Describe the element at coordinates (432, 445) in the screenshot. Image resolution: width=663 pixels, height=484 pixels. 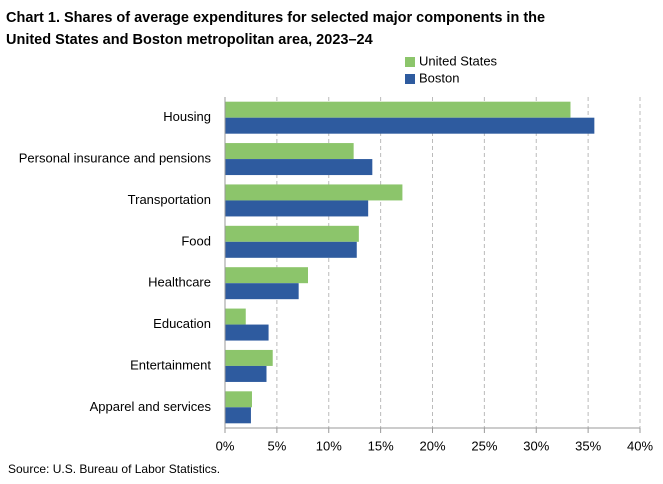
I see `x-tick-label: 20%` at that location.